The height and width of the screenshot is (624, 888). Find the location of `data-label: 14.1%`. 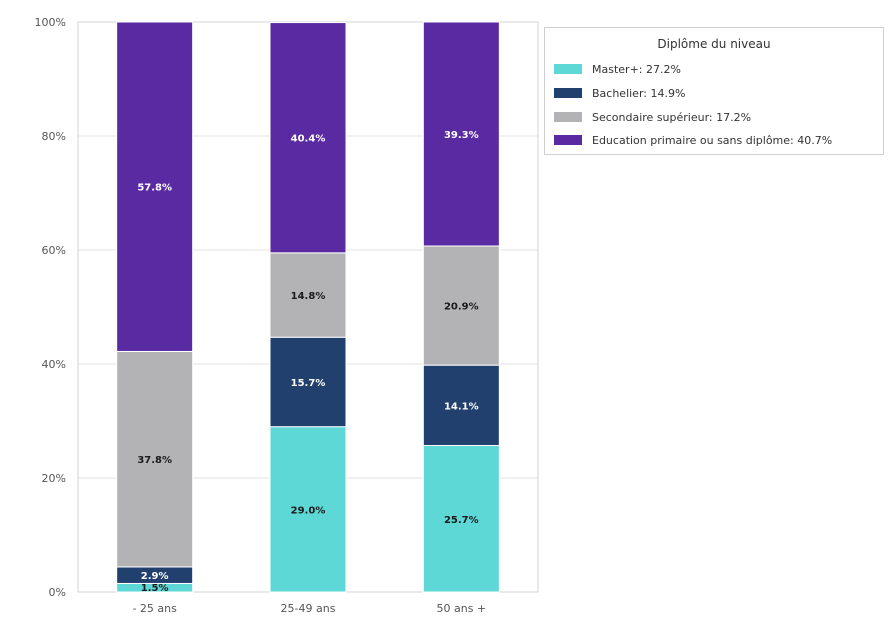

data-label: 14.1% is located at coordinates (461, 406).